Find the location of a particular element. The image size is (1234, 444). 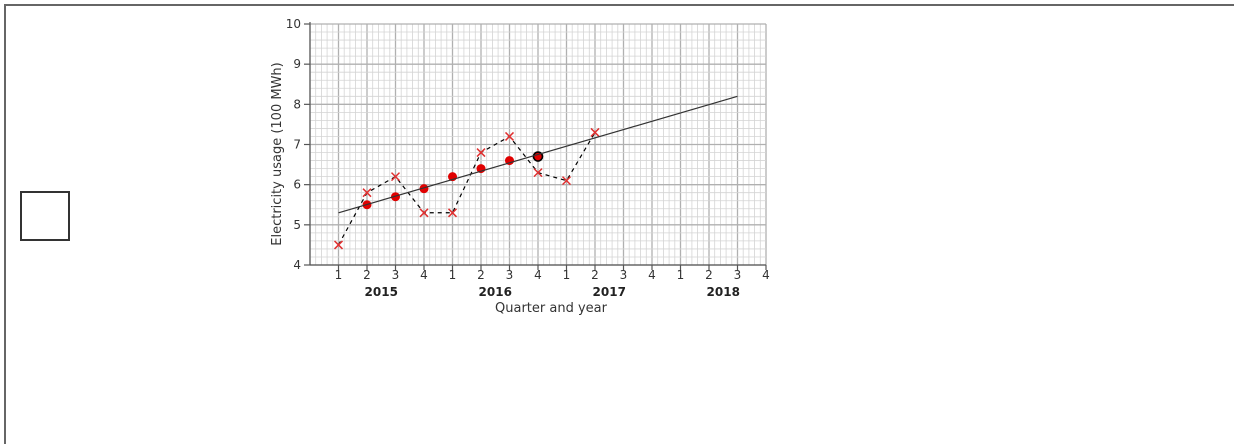

y-tick-label: 7 is located at coordinates (297, 145).